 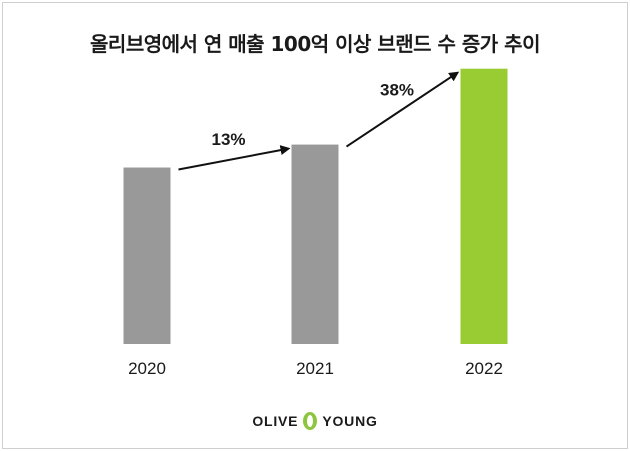 What do you see at coordinates (350, 421) in the screenshot?
I see `logo-text-young: YOUNG` at bounding box center [350, 421].